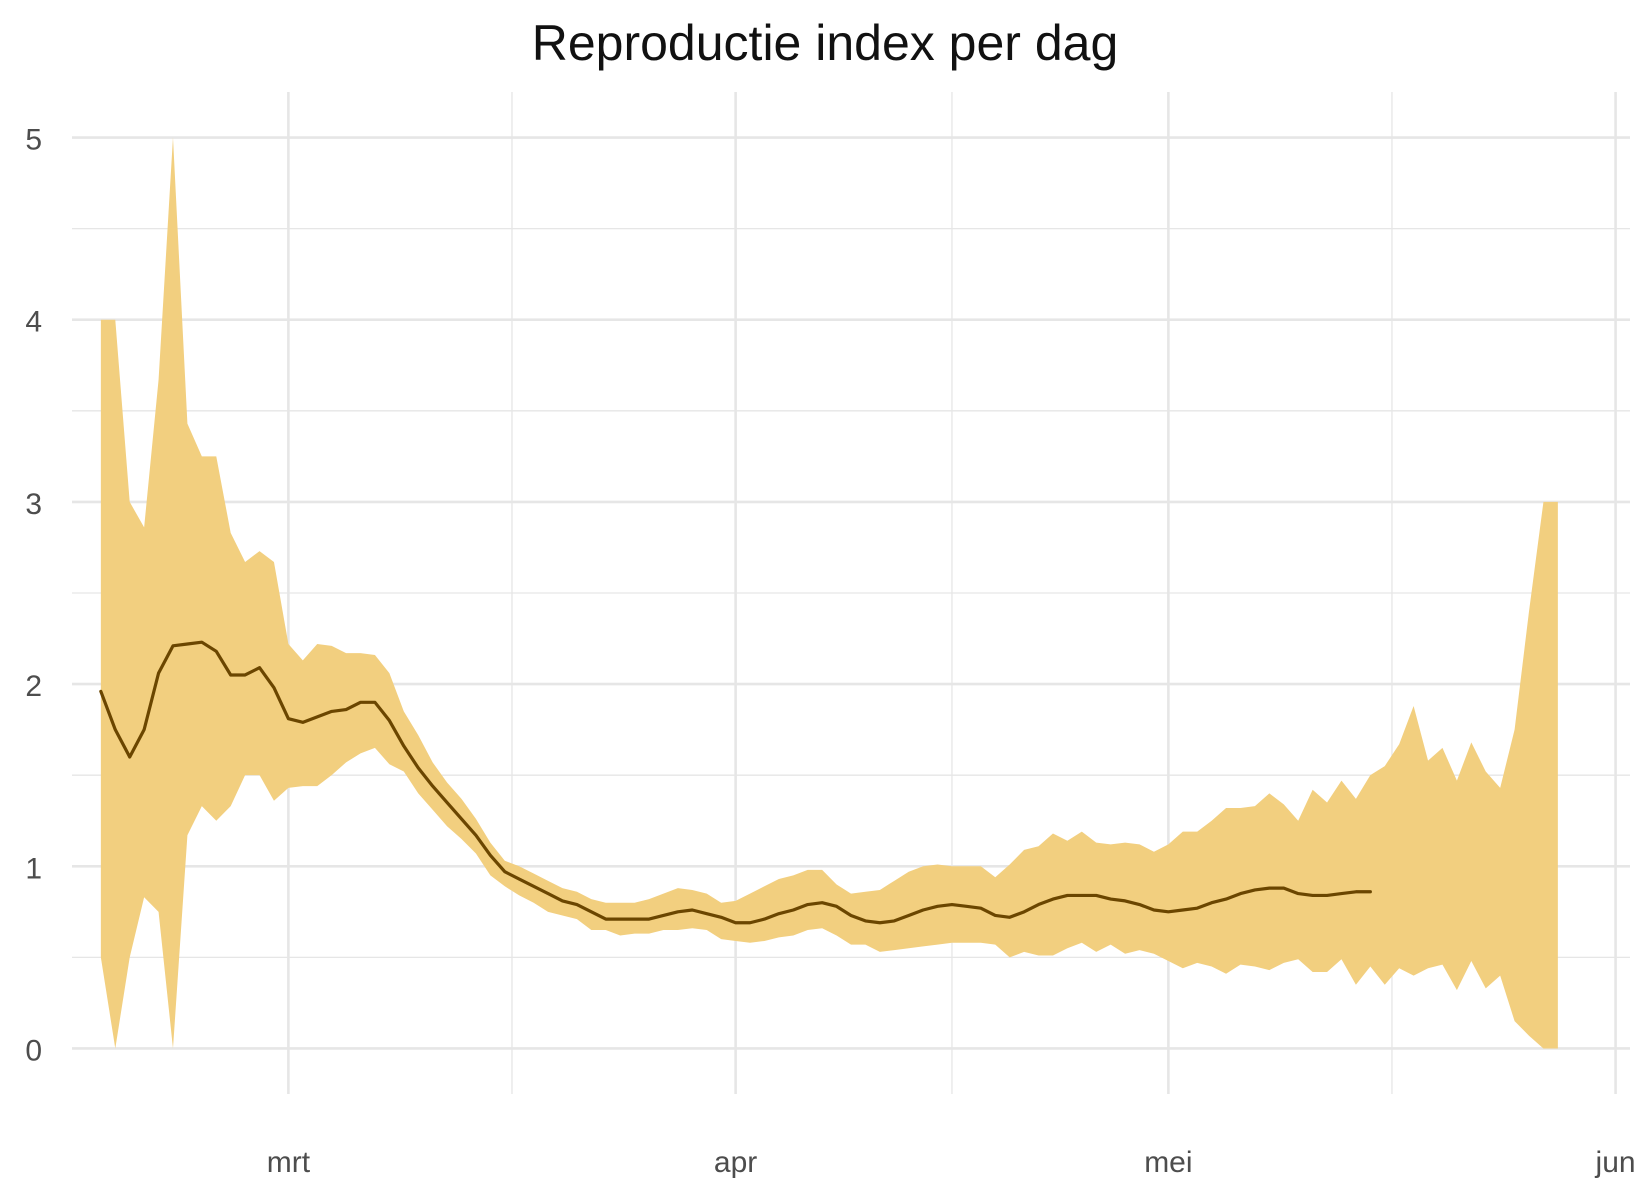 This screenshot has height=1200, width=1650. Describe the element at coordinates (825, 43) in the screenshot. I see `chart-title: Reproductie index per dag` at that location.